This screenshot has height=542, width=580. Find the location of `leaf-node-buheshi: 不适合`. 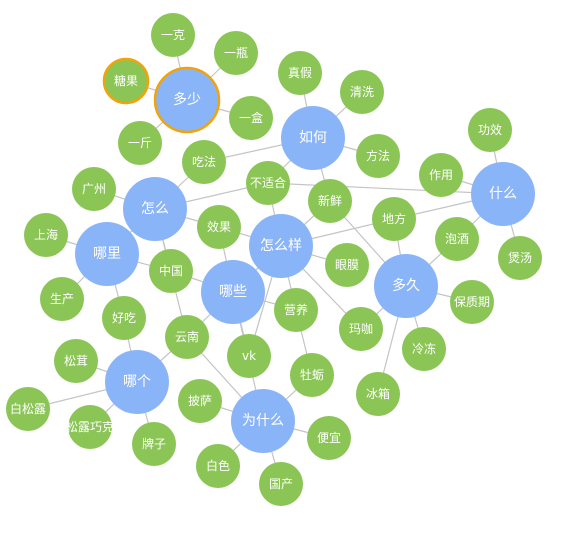

leaf-node-buheshi: 不适合 is located at coordinates (268, 183).